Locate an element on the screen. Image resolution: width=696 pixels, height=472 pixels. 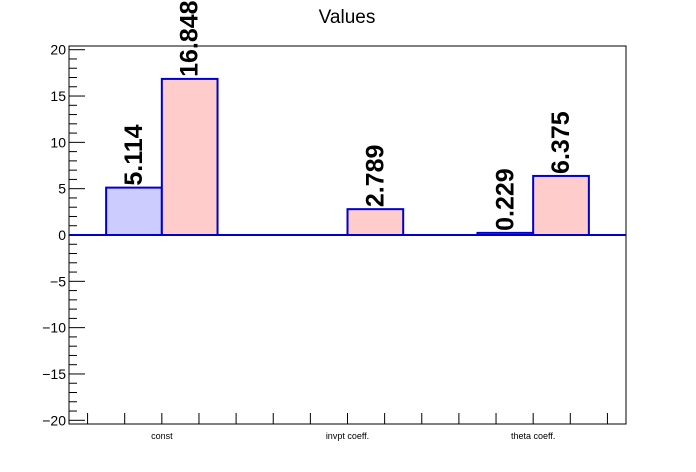
data-label: 2.789 is located at coordinates (375, 176).